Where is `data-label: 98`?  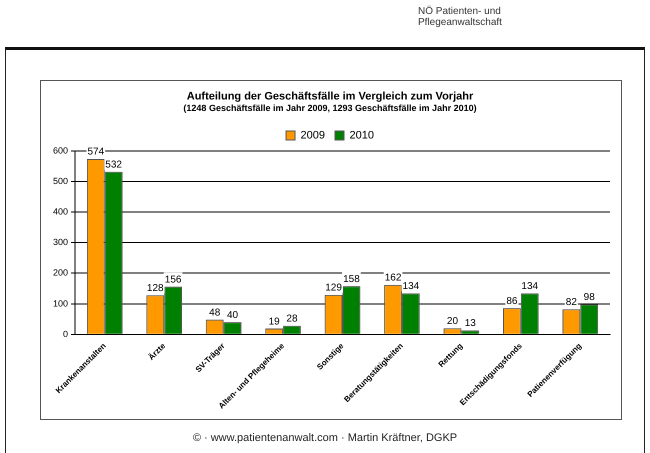
data-label: 98 is located at coordinates (590, 298).